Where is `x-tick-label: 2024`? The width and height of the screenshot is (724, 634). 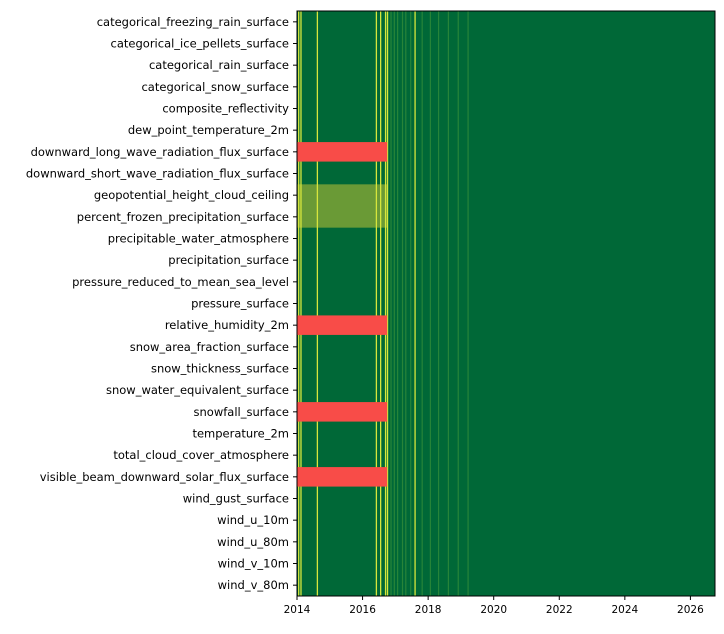
x-tick-label: 2024 is located at coordinates (624, 610).